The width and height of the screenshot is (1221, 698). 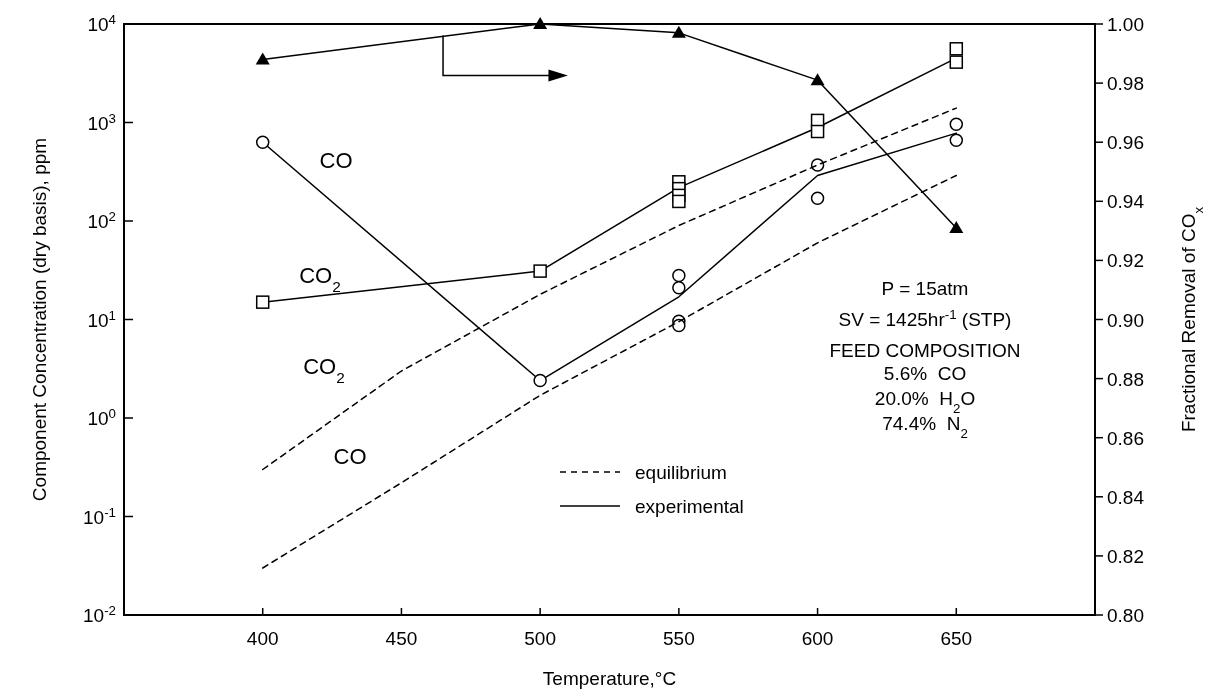 I want to click on y-tick-label: 10$^{0}$, so click(x=101, y=417).